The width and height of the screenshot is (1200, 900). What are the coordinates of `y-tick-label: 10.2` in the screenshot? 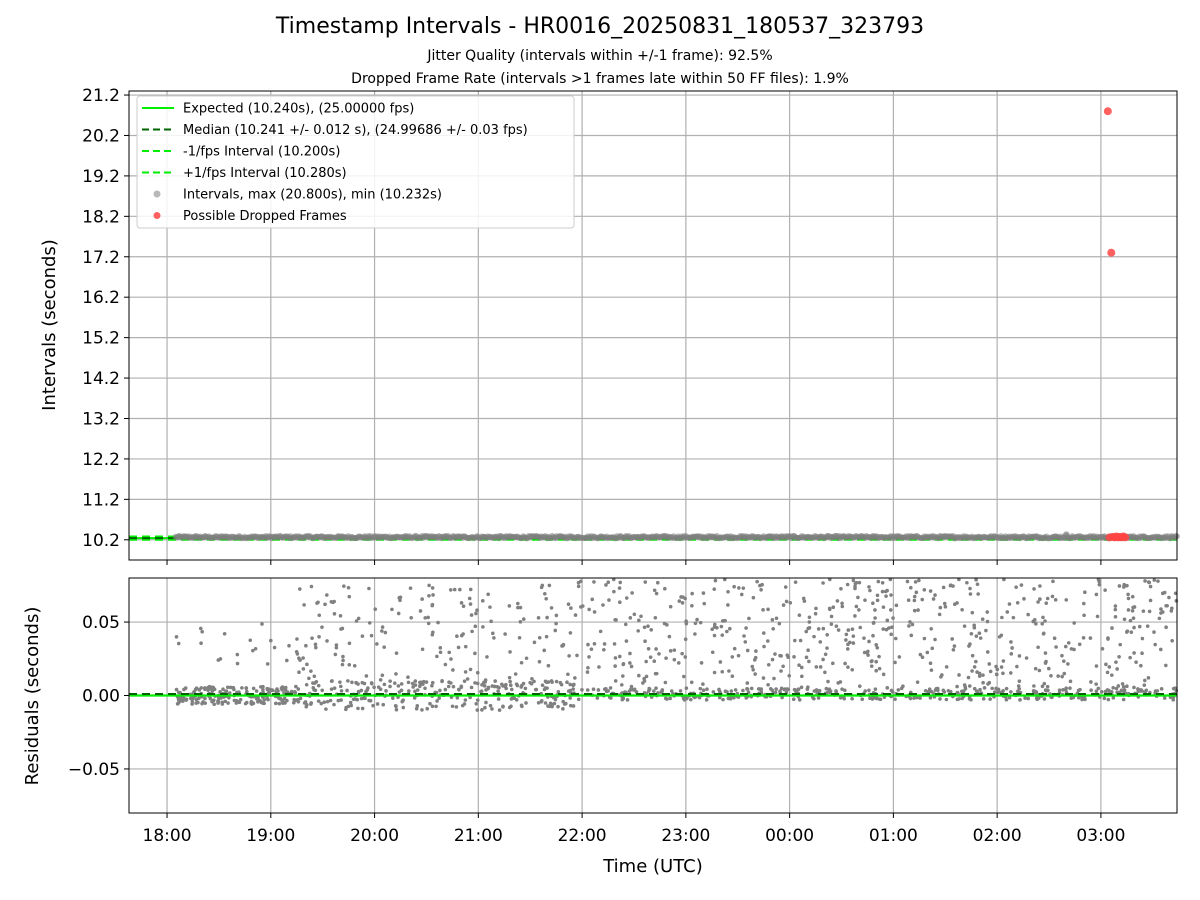 It's located at (101, 541).